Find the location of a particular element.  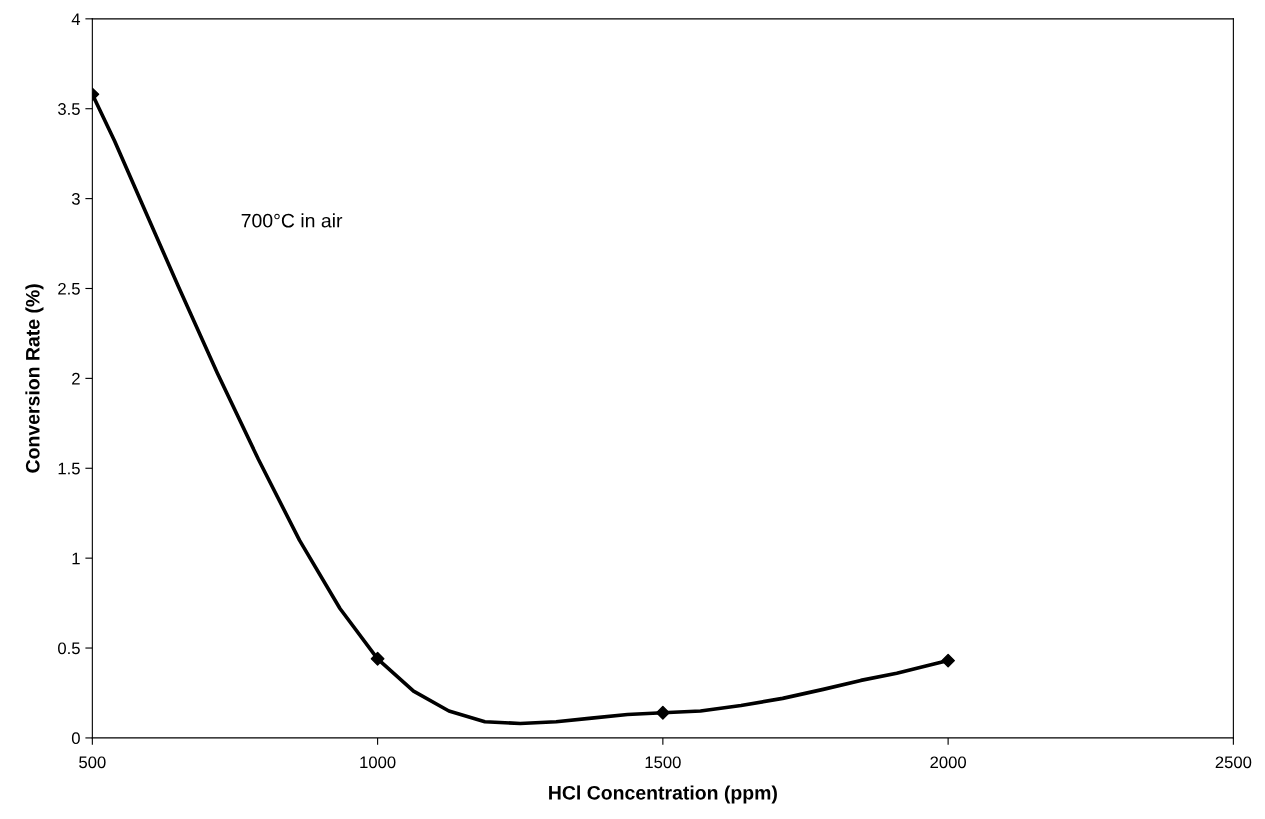

y-tick-label: 4 is located at coordinates (76, 19).